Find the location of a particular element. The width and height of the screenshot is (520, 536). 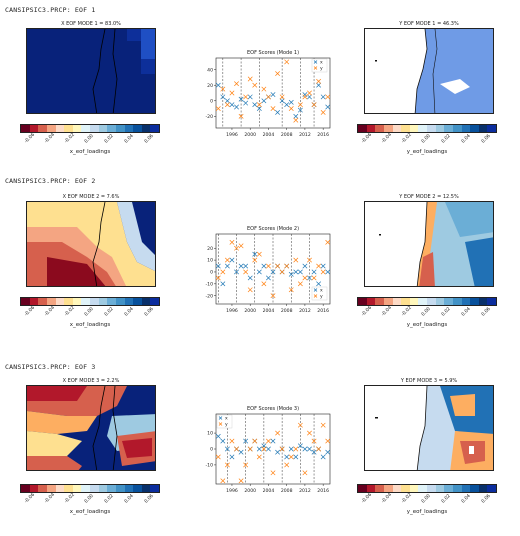

y-map-title-1: Y EOF MODE 1 = 46.3% is located at coordinates (429, 24).